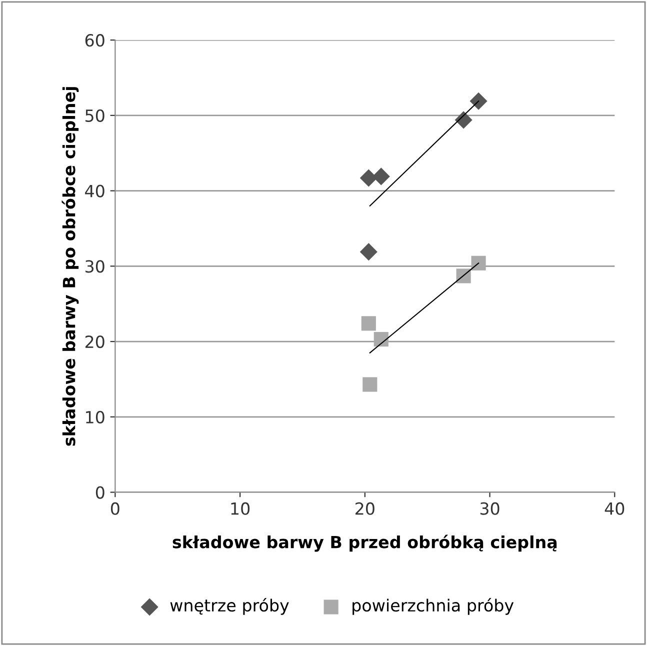 The width and height of the screenshot is (647, 646). I want to click on y-tick-label: 10, so click(95, 417).